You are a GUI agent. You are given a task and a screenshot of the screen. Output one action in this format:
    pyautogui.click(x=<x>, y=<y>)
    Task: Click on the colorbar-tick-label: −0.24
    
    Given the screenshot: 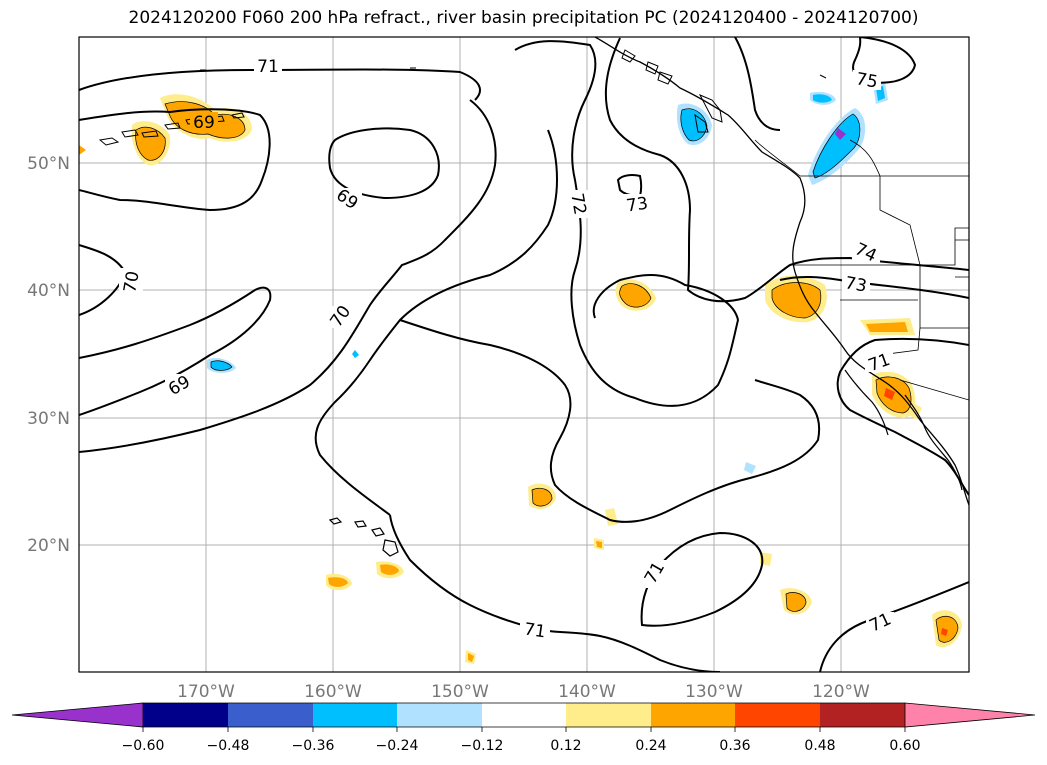 What is the action you would take?
    pyautogui.click(x=397, y=746)
    